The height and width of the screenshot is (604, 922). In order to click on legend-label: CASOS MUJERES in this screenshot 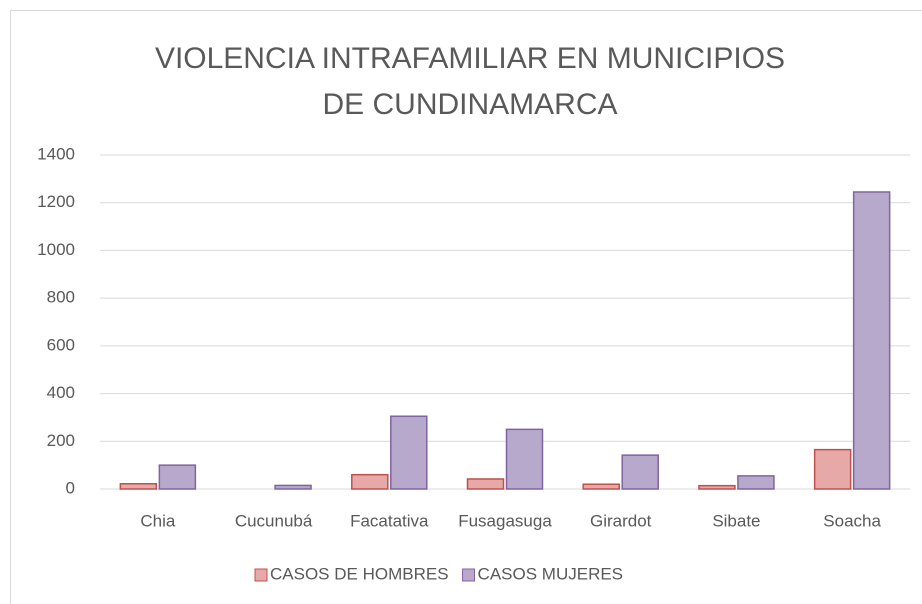, I will do `click(550, 573)`.